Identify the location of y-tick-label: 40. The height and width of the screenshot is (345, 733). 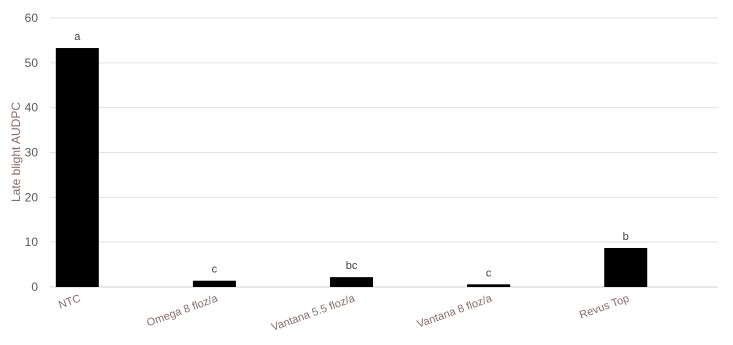
(32, 108).